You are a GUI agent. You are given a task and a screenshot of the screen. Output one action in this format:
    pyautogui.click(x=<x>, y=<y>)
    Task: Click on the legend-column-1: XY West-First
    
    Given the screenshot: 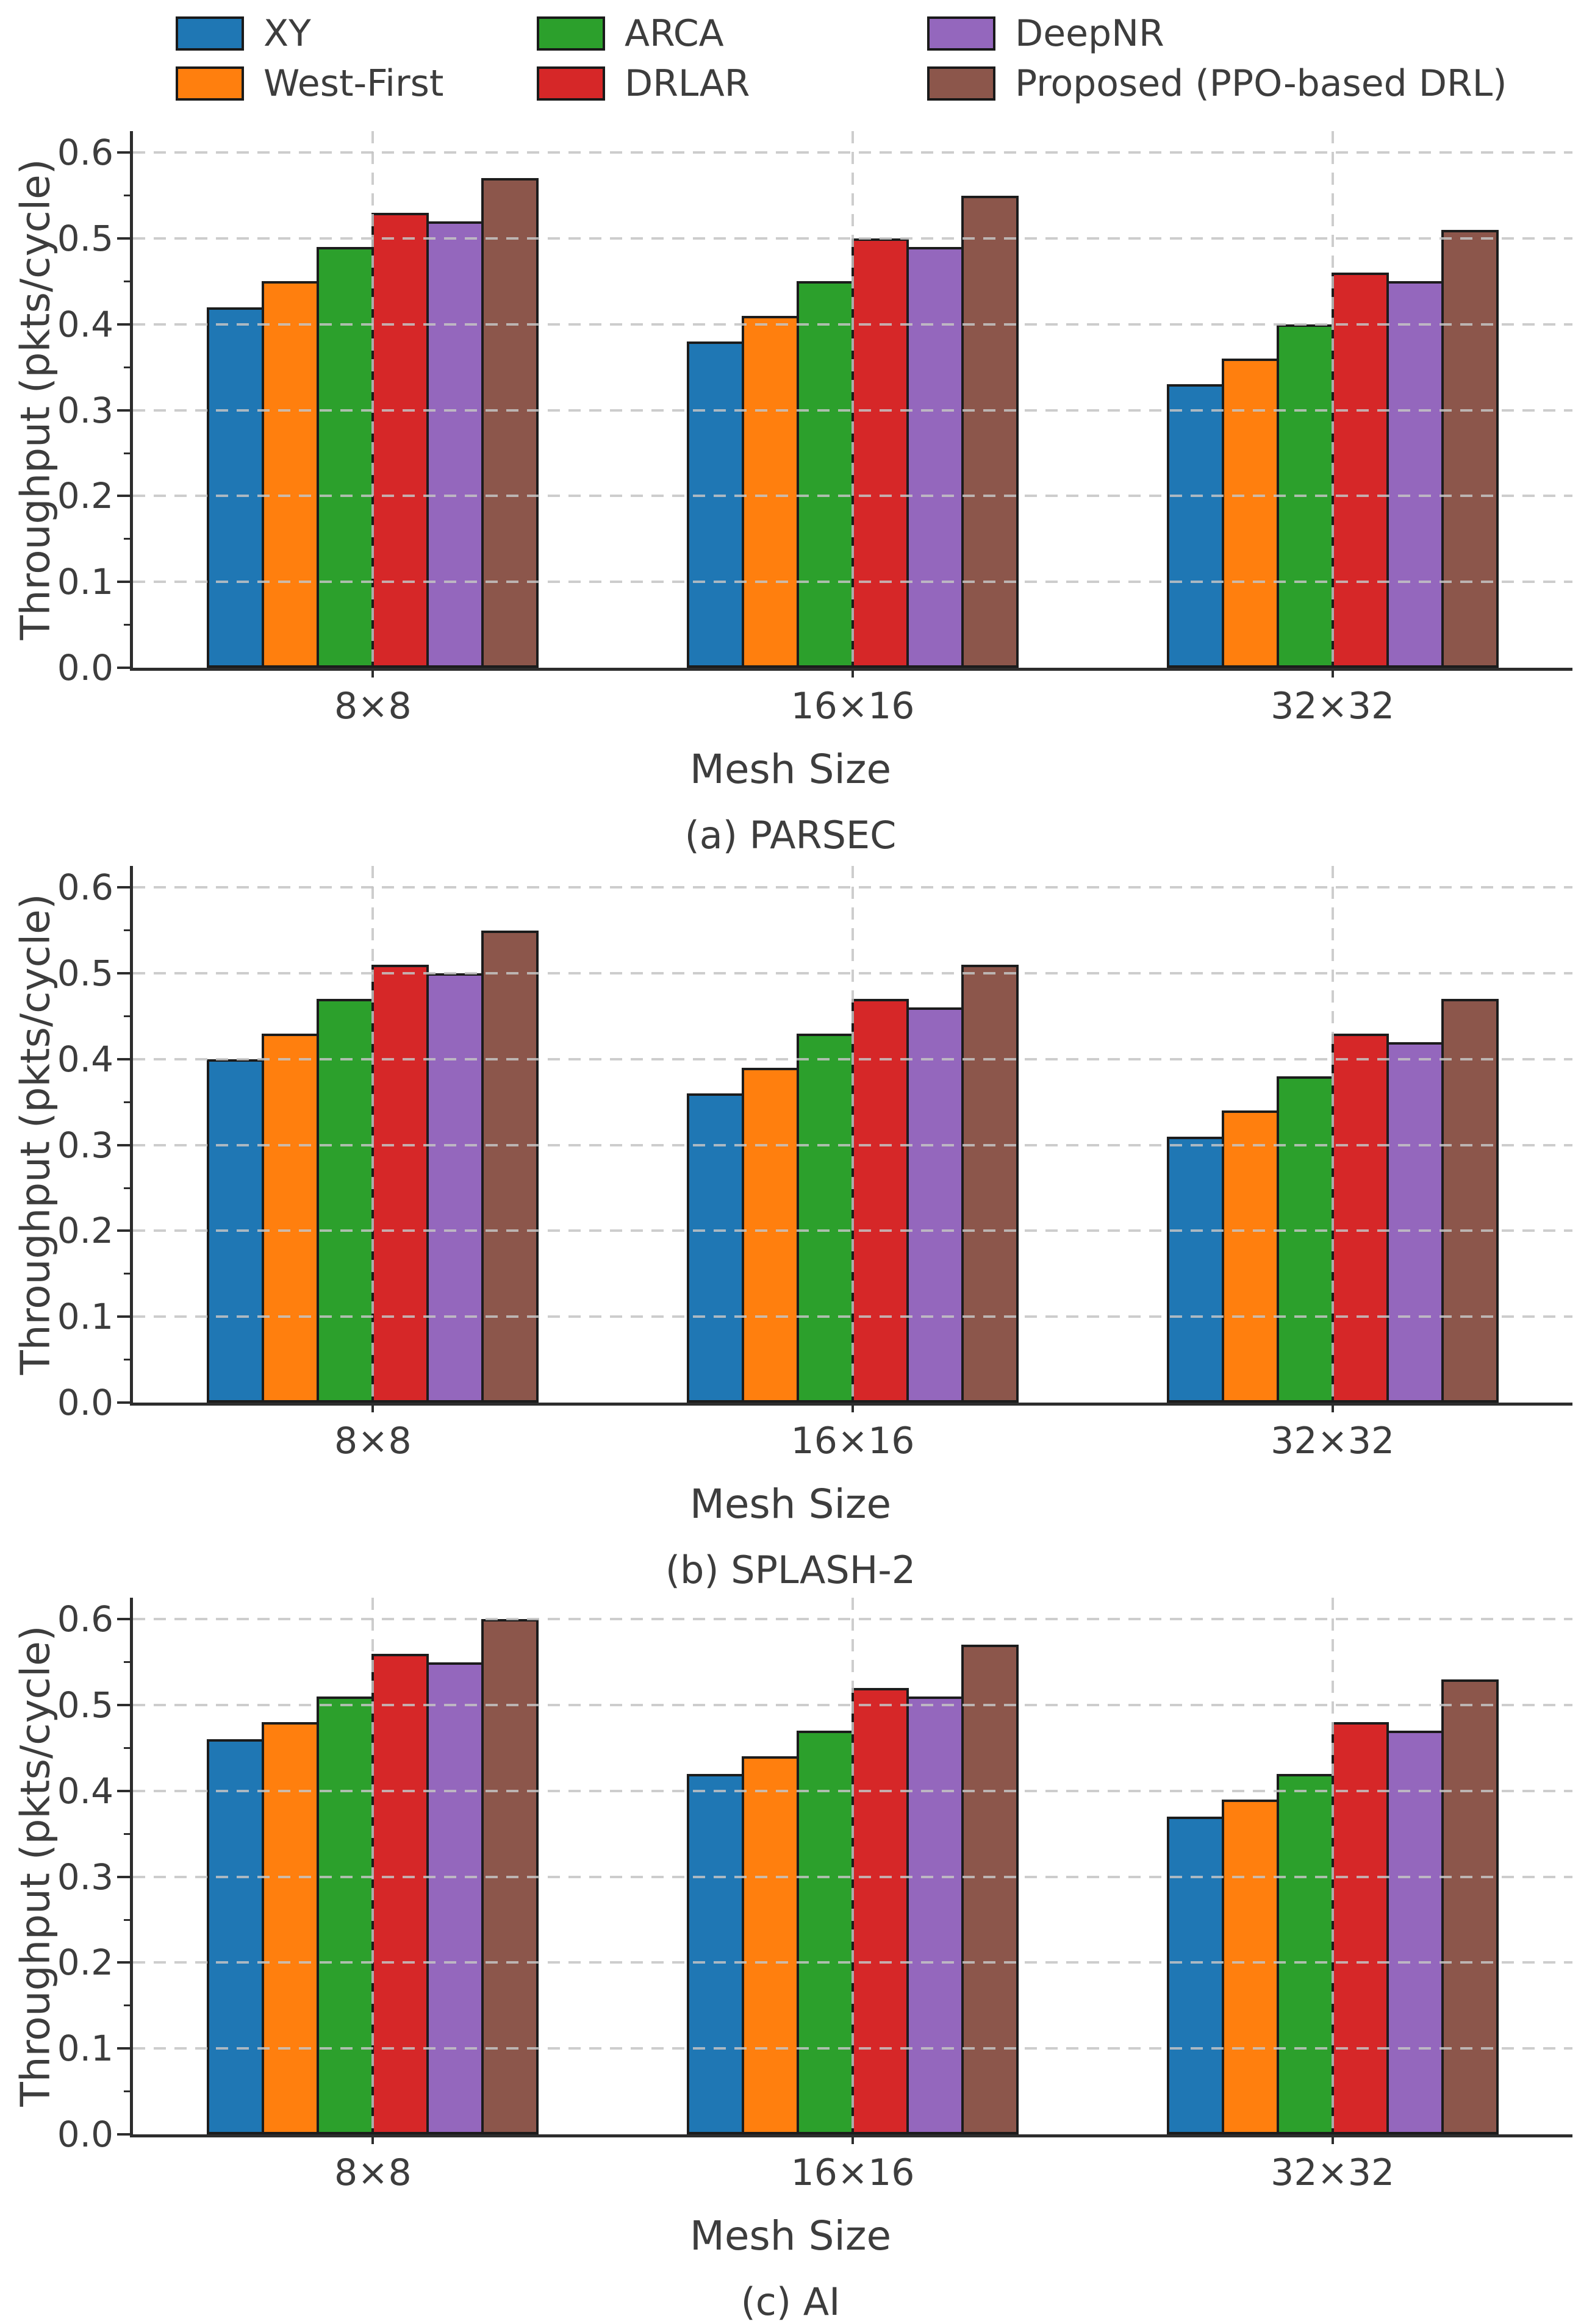 What is the action you would take?
    pyautogui.click(x=356, y=61)
    